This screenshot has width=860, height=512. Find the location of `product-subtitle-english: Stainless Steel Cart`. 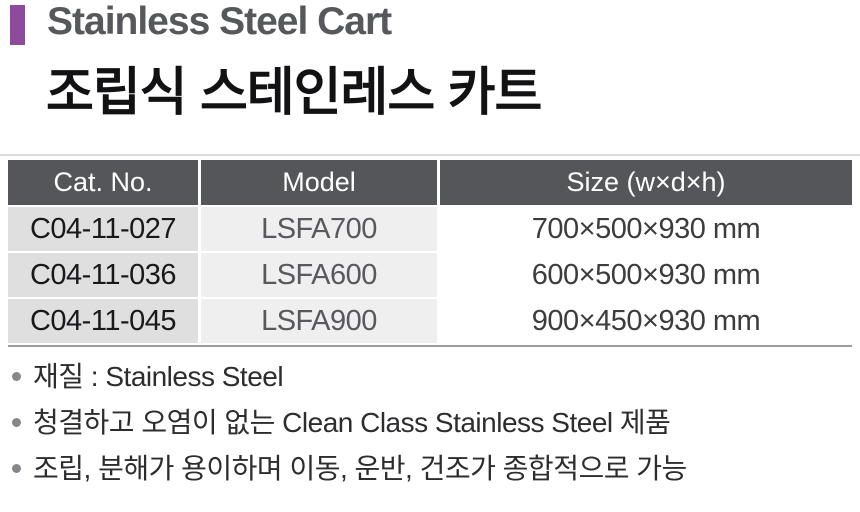

product-subtitle-english: Stainless Steel Cart is located at coordinates (219, 21).